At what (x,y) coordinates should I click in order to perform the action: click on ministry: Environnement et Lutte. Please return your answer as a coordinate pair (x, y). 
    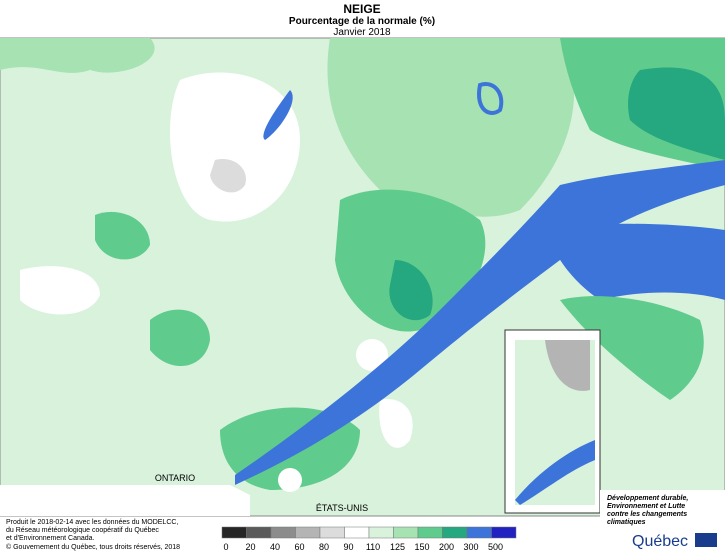
    Looking at the image, I should click on (646, 506).